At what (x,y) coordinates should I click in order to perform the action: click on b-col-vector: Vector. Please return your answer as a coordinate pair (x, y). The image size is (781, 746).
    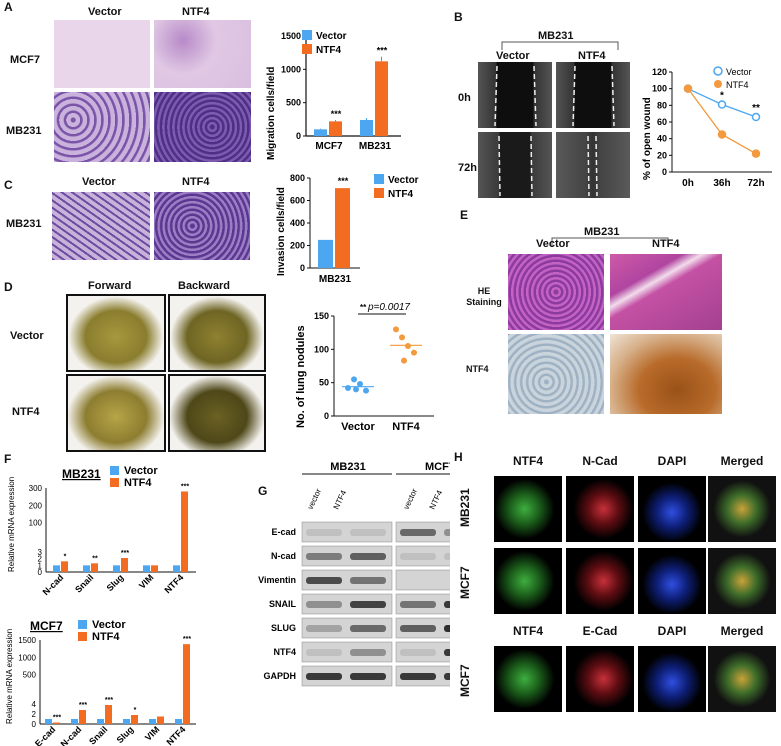
    Looking at the image, I should click on (513, 56).